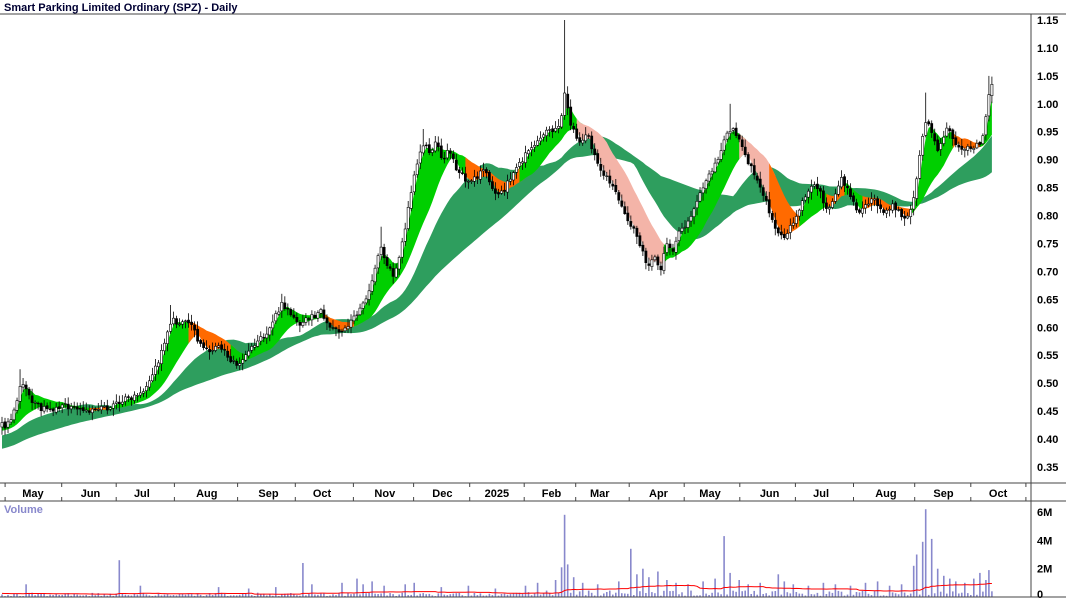 The image size is (1066, 600). Describe the element at coordinates (442, 494) in the screenshot. I see `svg-text: Dec` at that location.